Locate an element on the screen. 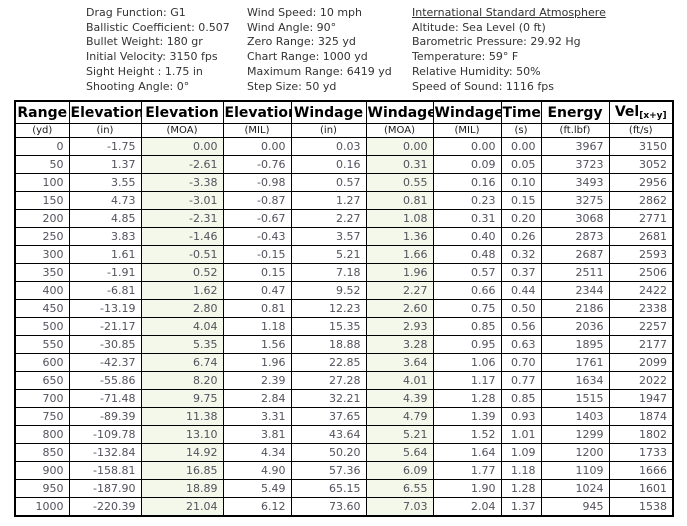  drag-function: Drag Function: G1 is located at coordinates (136, 12).